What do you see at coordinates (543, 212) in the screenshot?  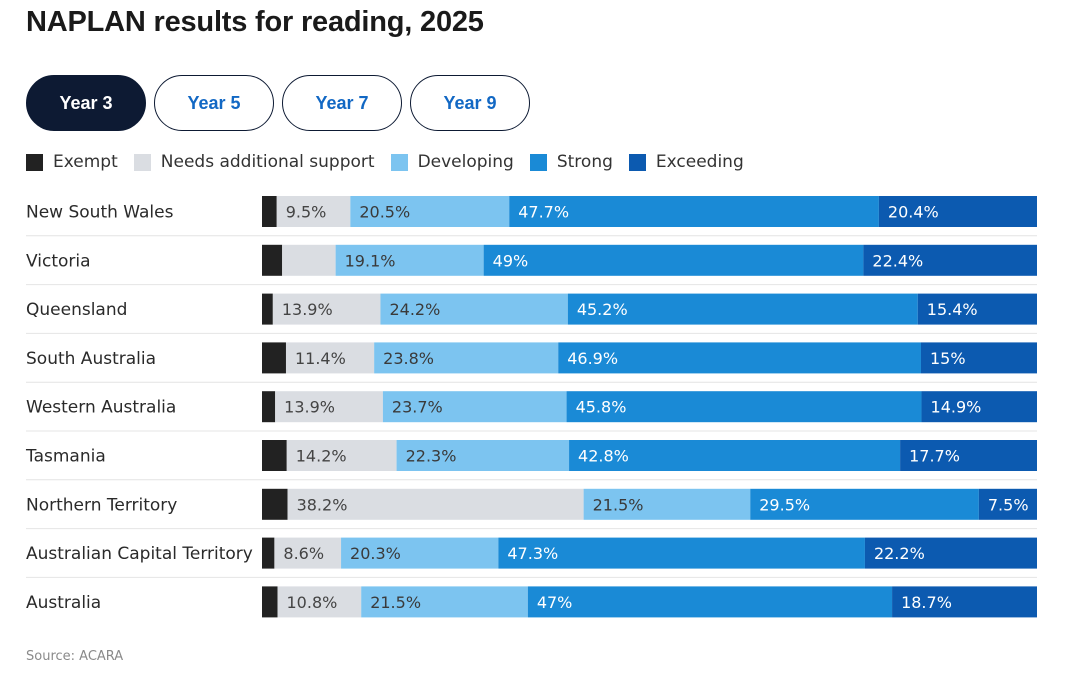 I see `data-label-new-south-wales-strong: 47.7%` at bounding box center [543, 212].